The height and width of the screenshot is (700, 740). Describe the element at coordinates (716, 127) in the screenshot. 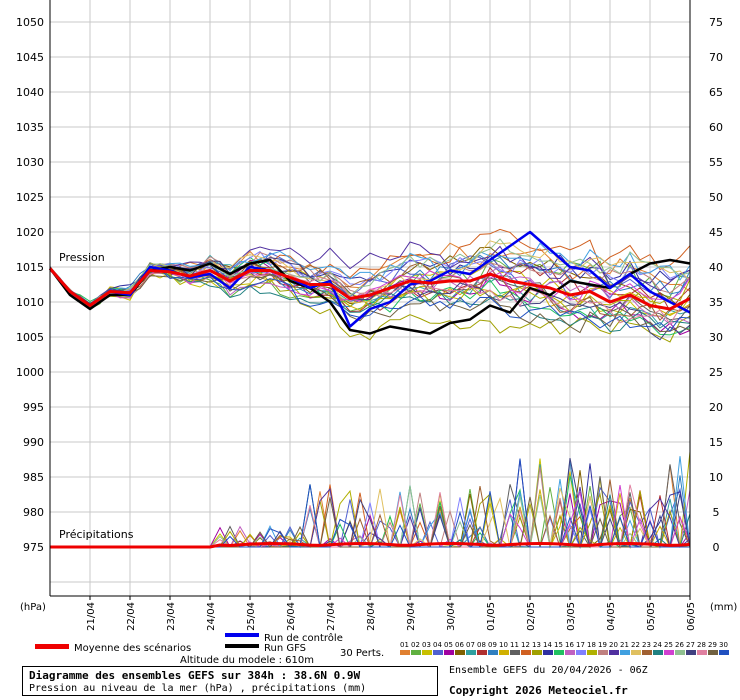

I see `right-tick-label: 60` at that location.